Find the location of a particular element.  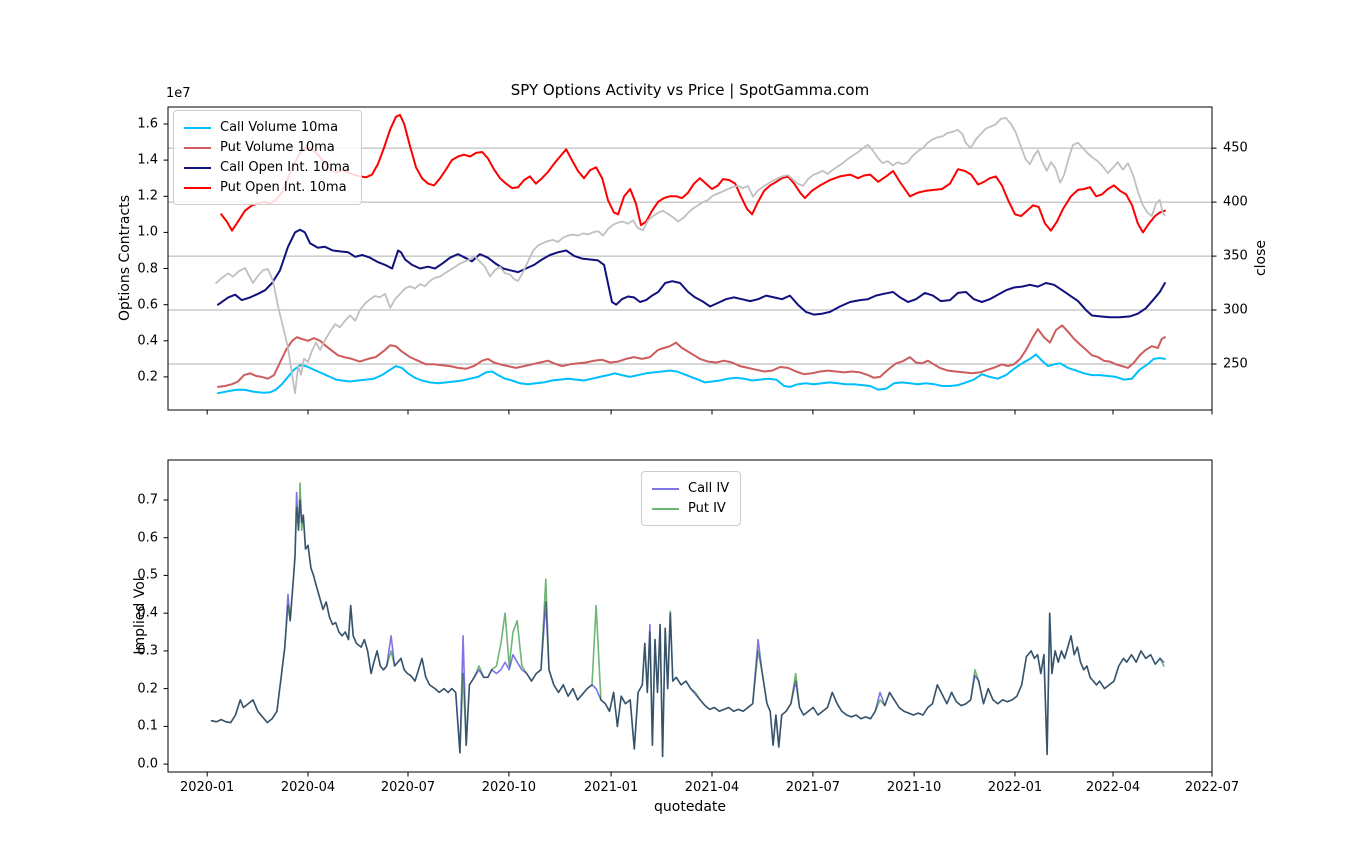

legend-entry-put-open-interest: Put Open Int. 10ma is located at coordinates (267, 188).